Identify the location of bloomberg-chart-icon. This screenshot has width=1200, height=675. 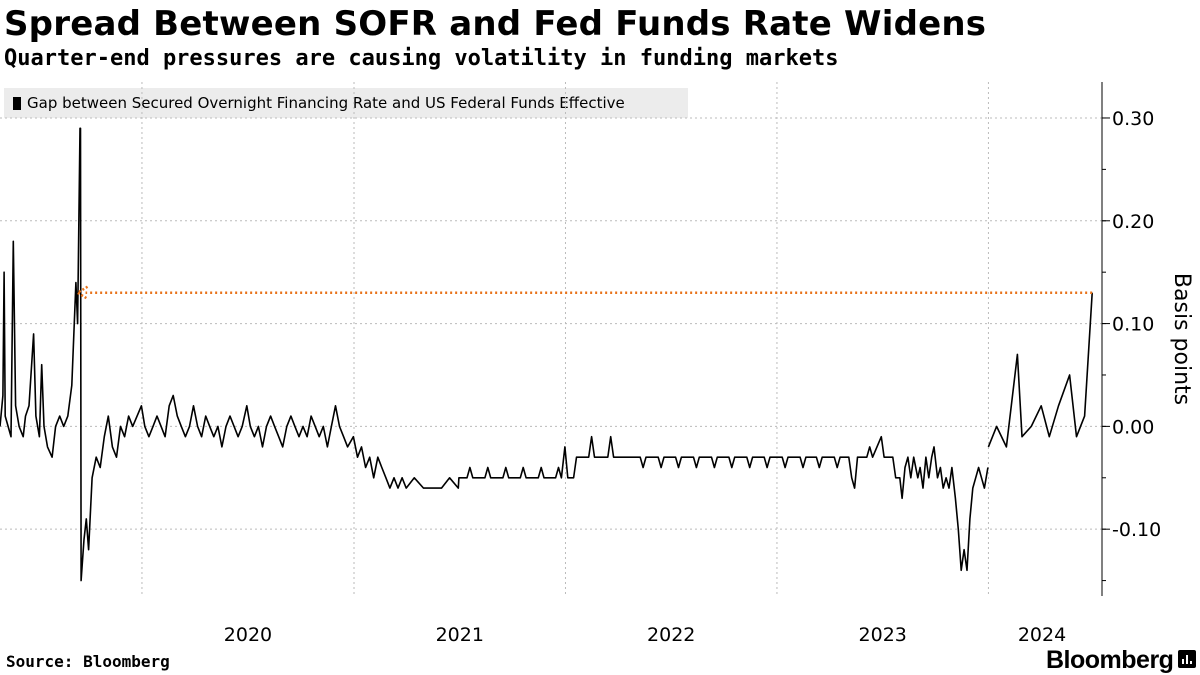
(1187, 659).